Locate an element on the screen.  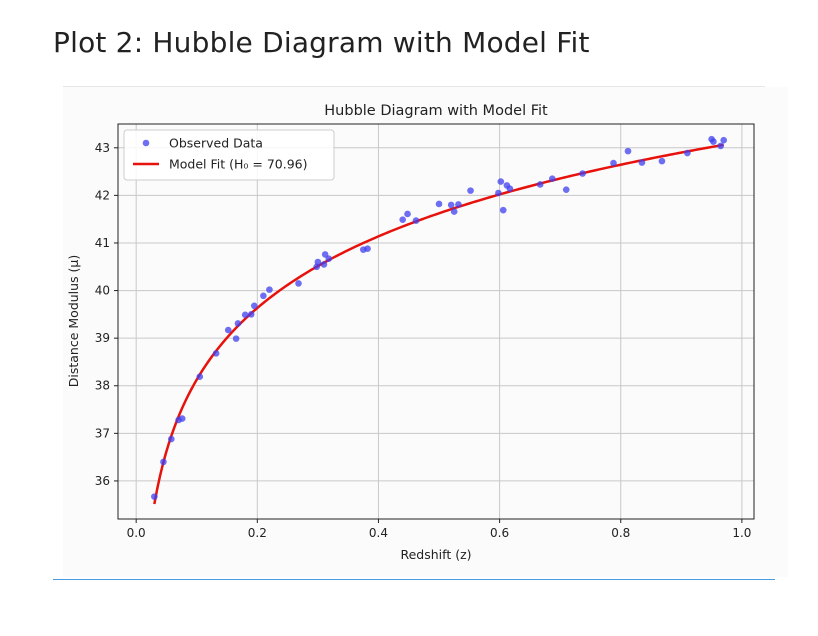
y-tick-label: 37 is located at coordinates (102, 433).